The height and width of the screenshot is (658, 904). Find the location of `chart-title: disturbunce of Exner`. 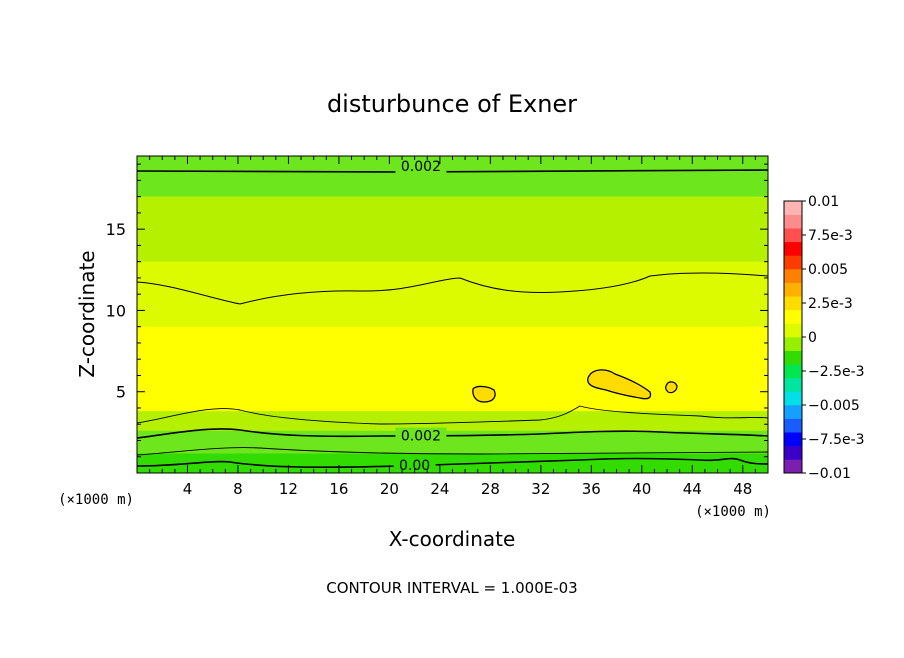

chart-title: disturbunce of Exner is located at coordinates (452, 104).